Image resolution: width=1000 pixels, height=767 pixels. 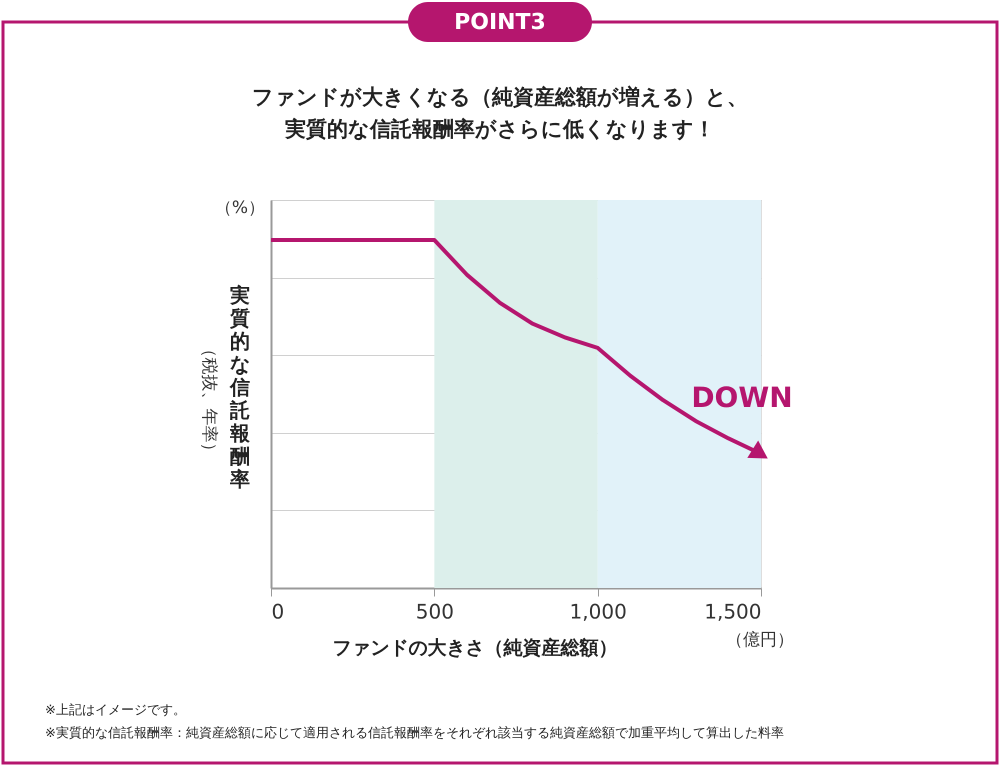 I want to click on text: 実質的な信託報酬率, so click(x=240, y=387).